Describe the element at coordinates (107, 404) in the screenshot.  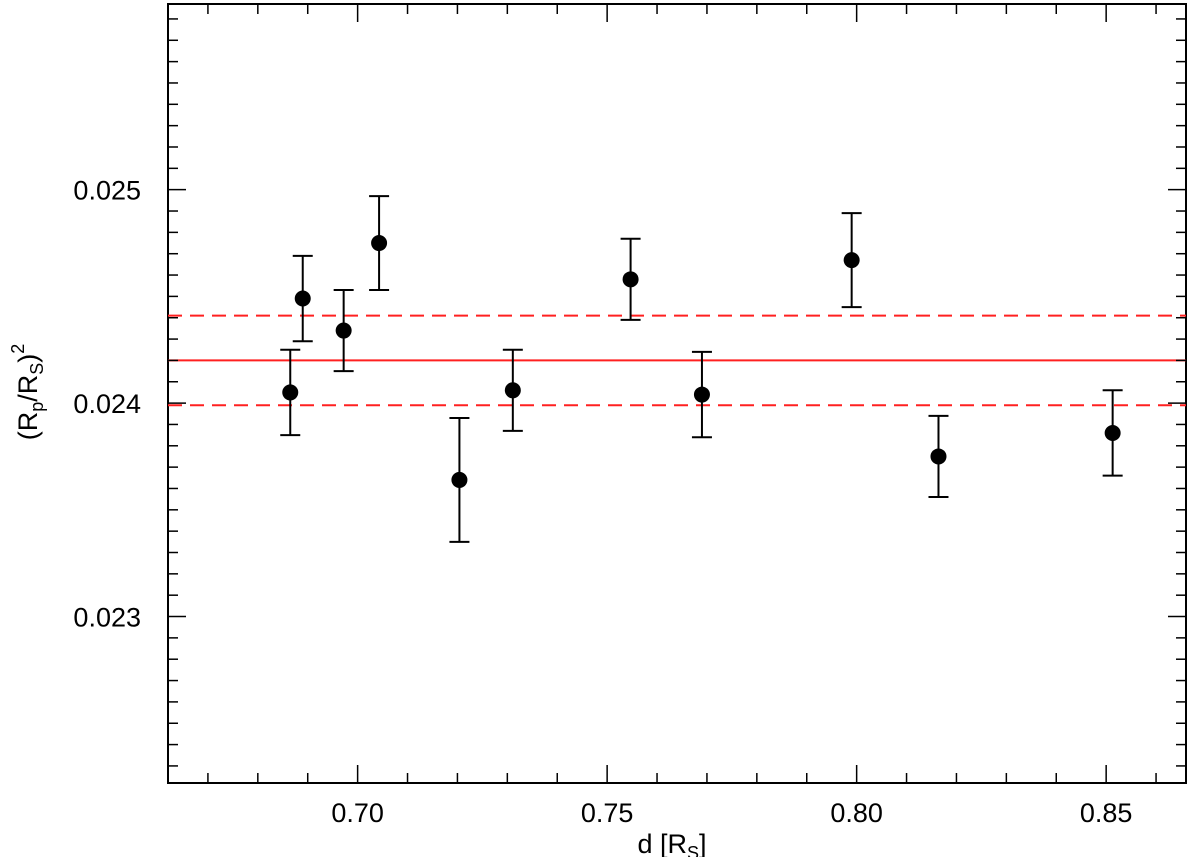
I see `y-tick-label: 0.024` at that location.